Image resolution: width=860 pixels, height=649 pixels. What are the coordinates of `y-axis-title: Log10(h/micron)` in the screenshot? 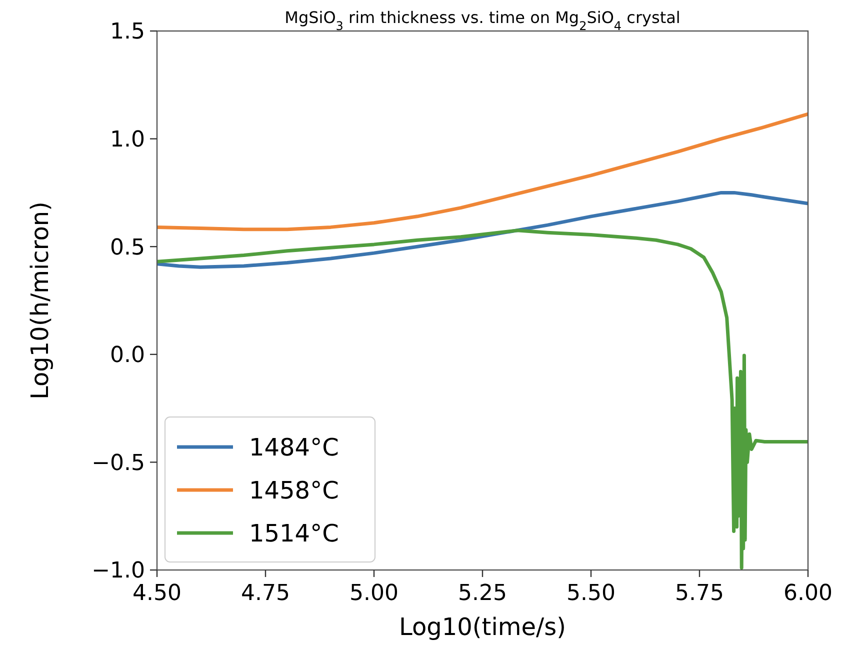 It's located at (40, 301).